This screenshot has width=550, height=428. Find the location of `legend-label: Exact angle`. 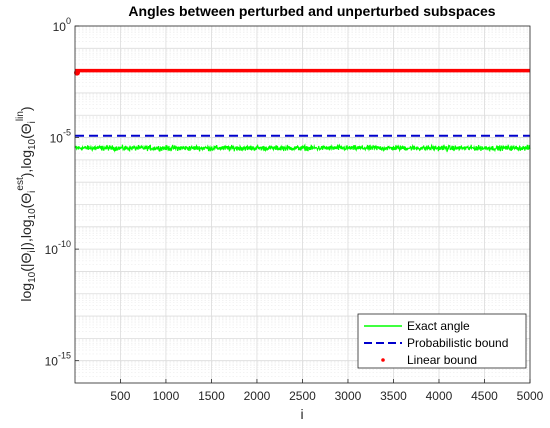

legend-label: Exact angle is located at coordinates (438, 326).